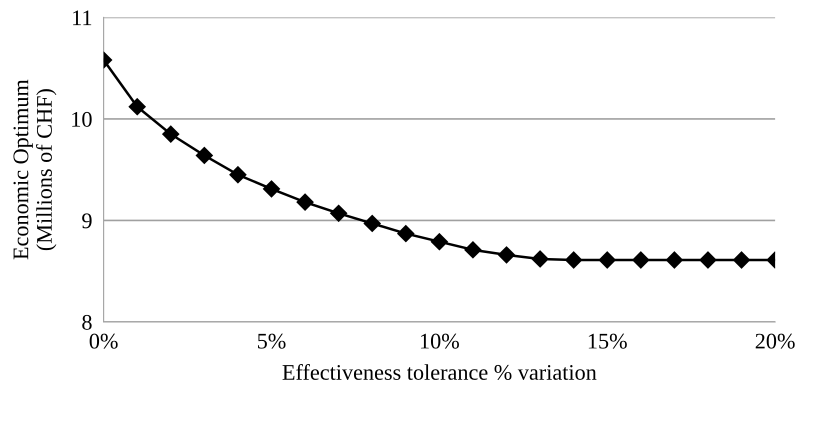 This screenshot has width=829, height=435. Describe the element at coordinates (87, 220) in the screenshot. I see `y-tick-label: 9` at that location.